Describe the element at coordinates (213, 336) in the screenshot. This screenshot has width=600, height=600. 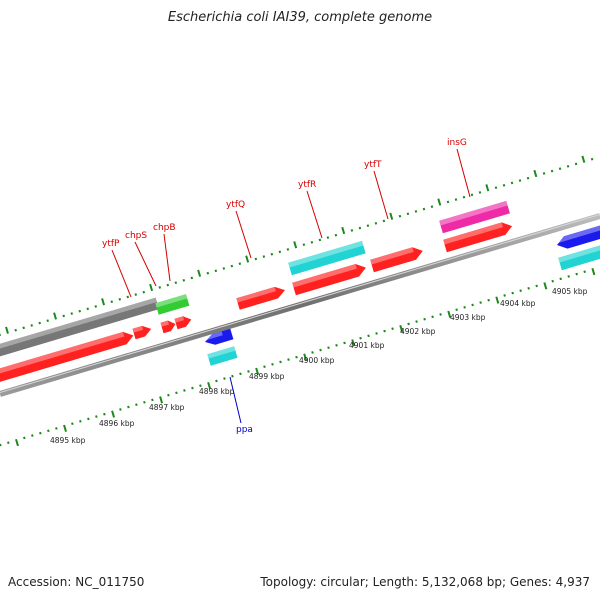
I see `feature-ppa-arrow-highlight` at that location.